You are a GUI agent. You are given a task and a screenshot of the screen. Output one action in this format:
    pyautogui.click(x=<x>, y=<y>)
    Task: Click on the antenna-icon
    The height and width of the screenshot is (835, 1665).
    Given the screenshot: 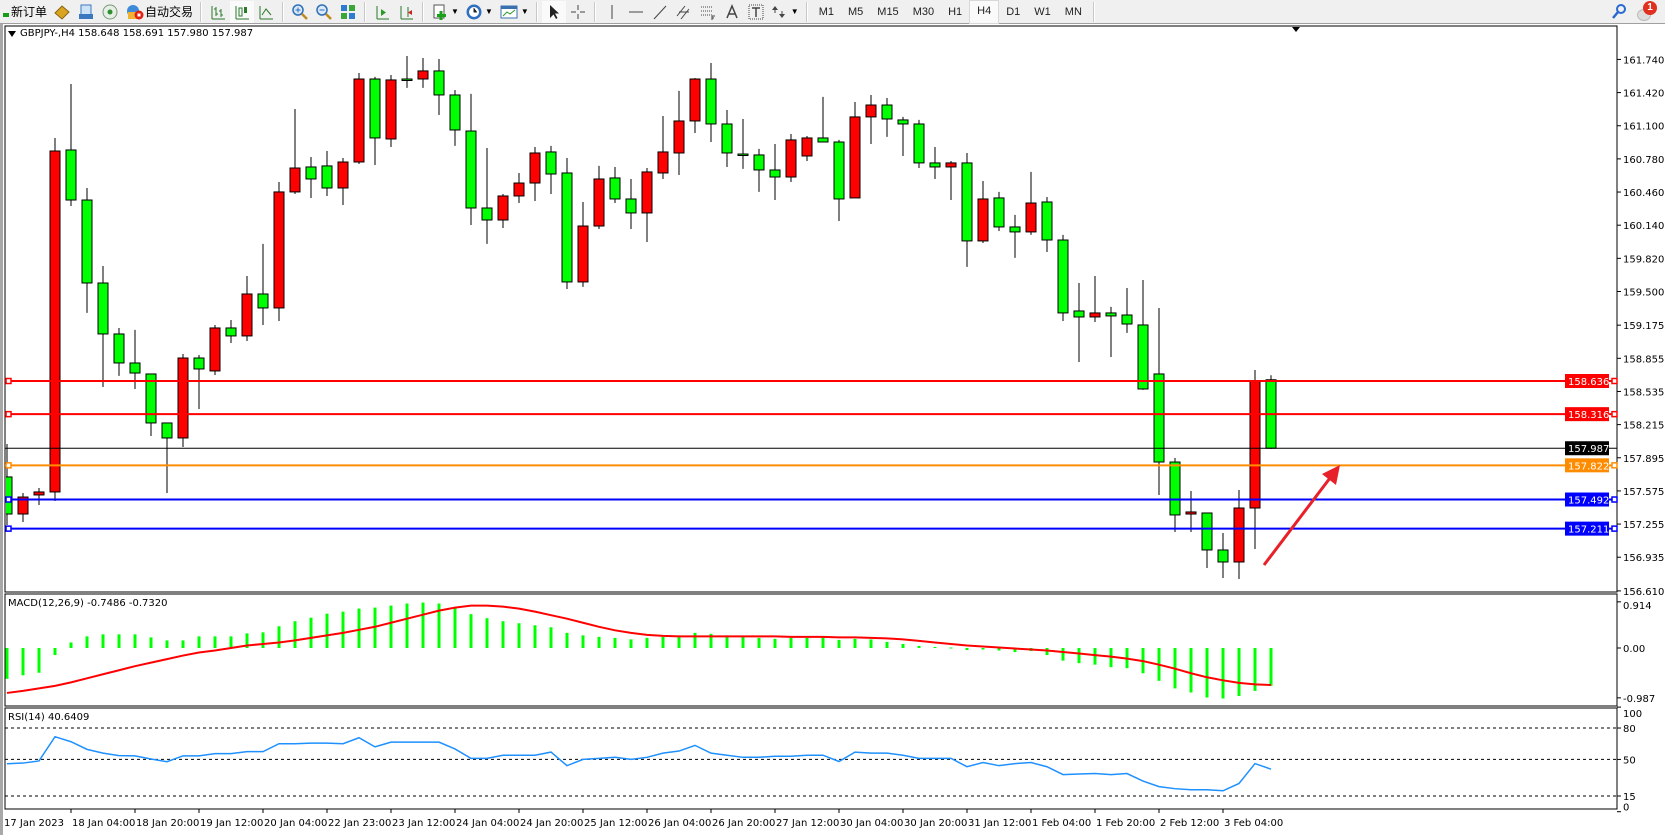 What is the action you would take?
    pyautogui.click(x=110, y=11)
    